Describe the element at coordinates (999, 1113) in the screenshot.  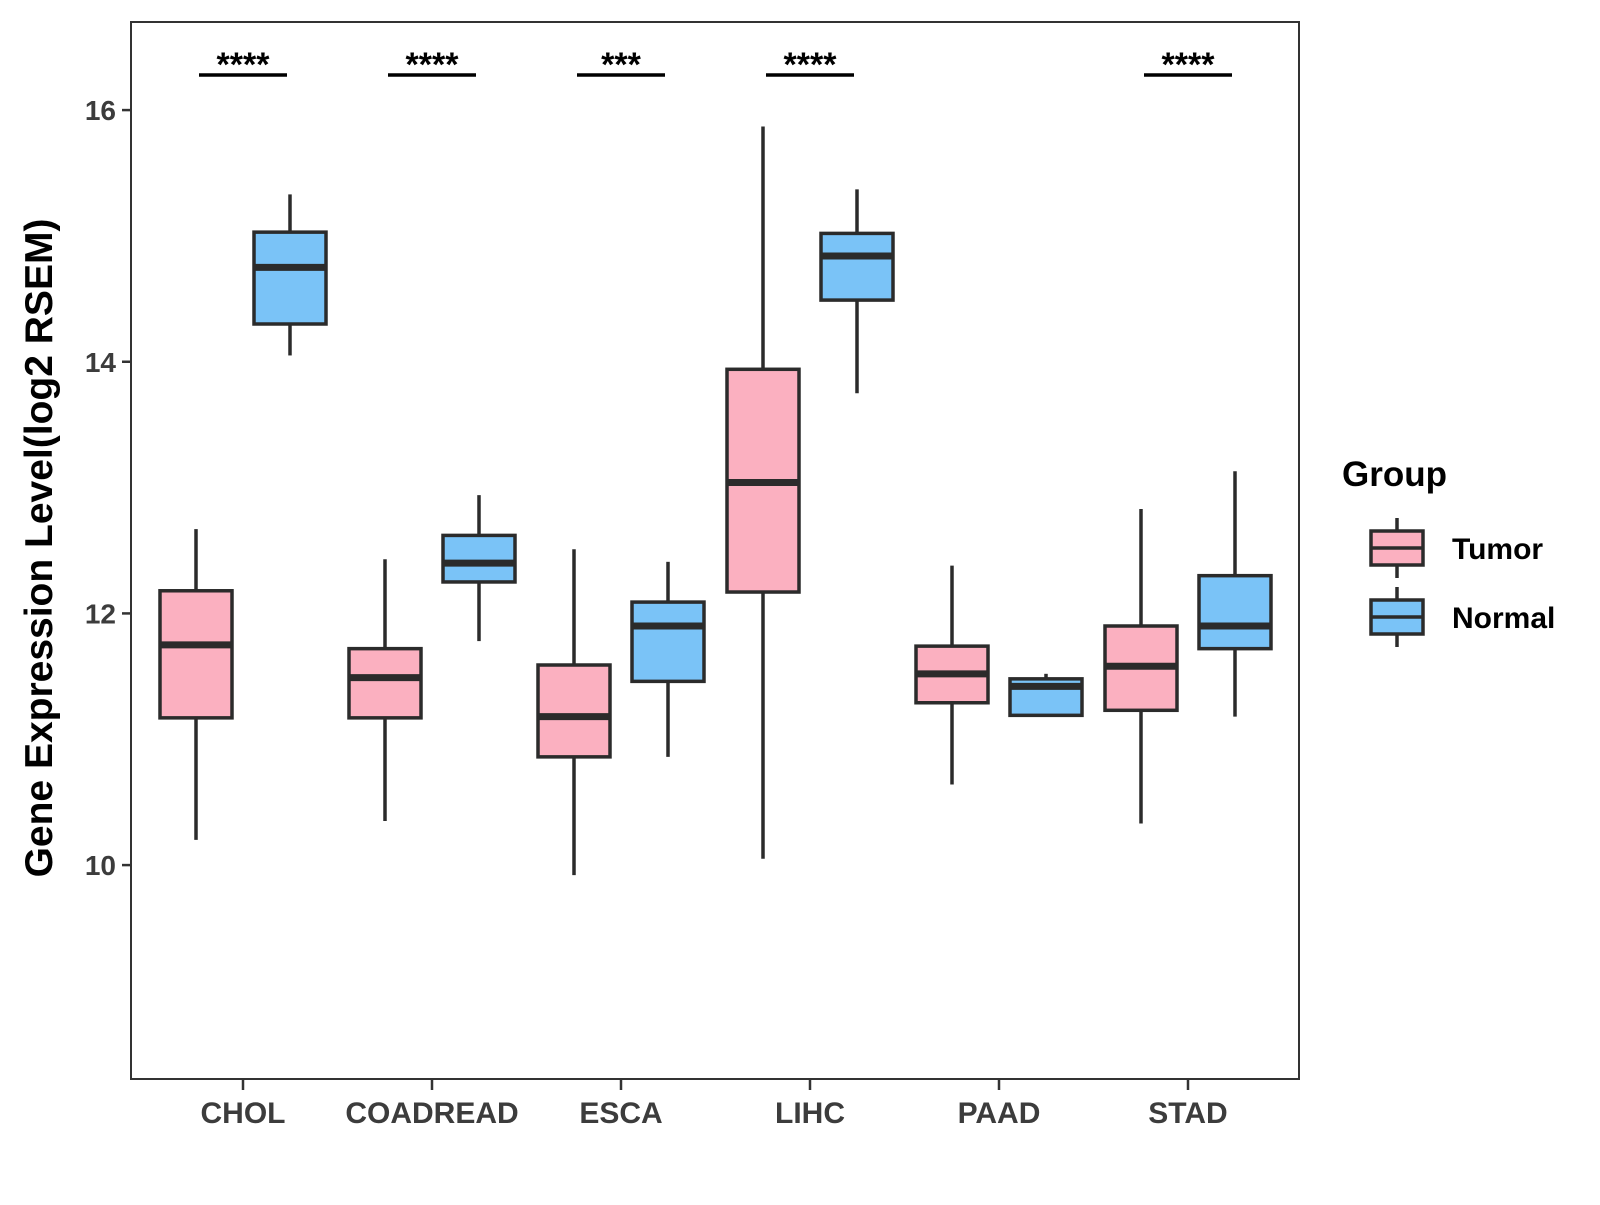
I see `x-tick-label: PAAD` at that location.